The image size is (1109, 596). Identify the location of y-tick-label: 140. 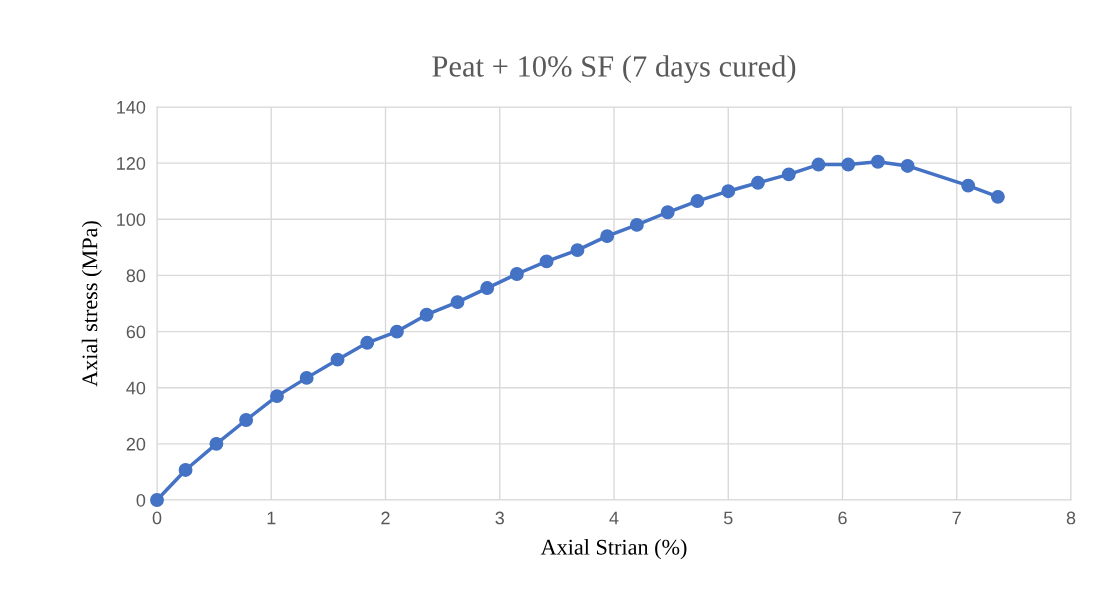
(131, 107).